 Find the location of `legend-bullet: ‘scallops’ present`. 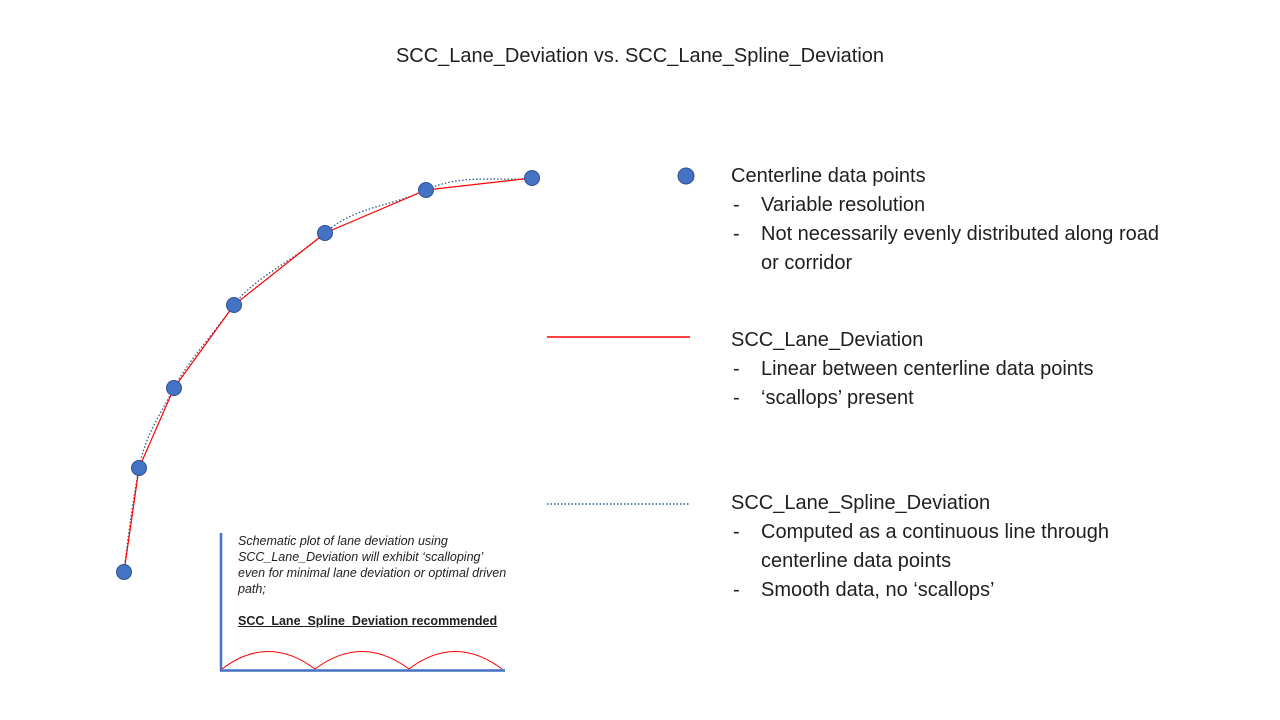

legend-bullet: ‘scallops’ present is located at coordinates (951, 398).